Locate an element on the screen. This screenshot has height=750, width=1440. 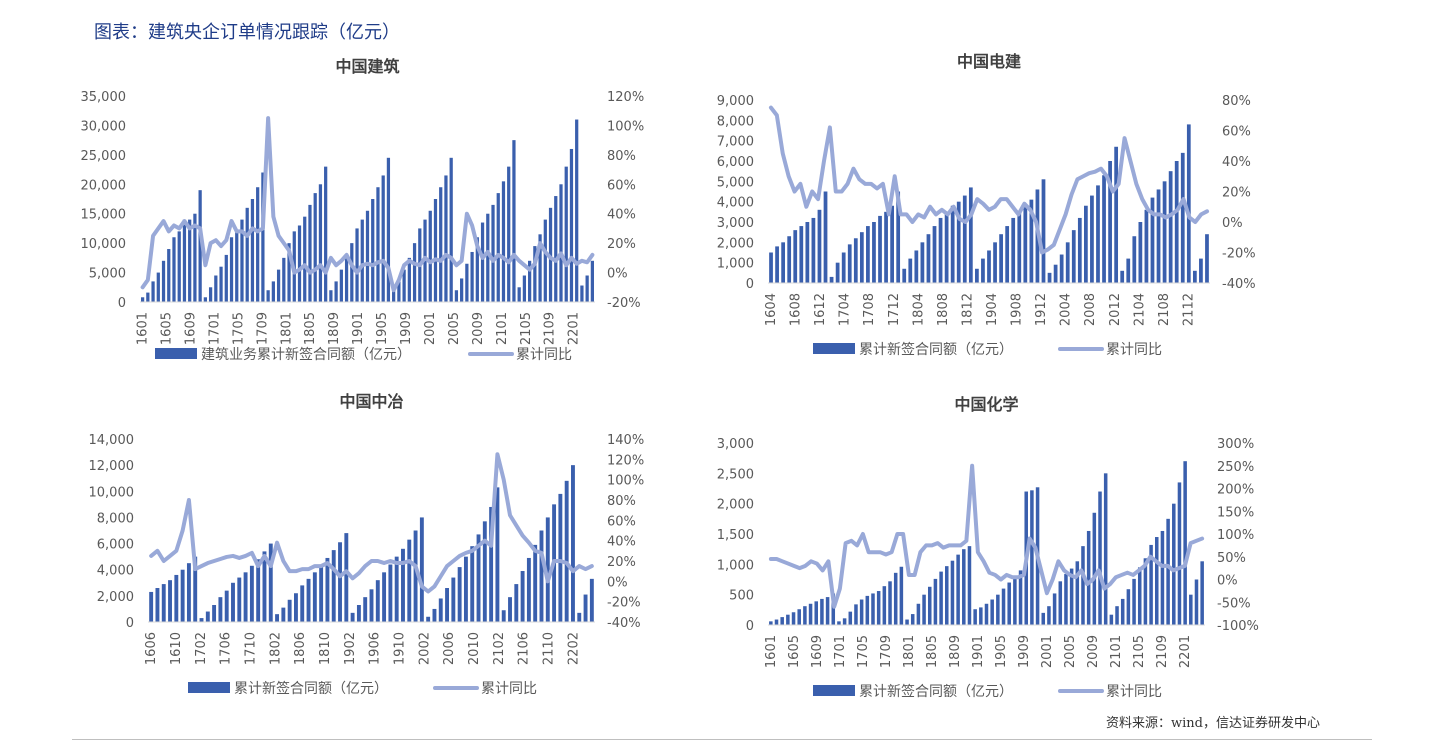
y-right-tick-label: 0% is located at coordinates (617, 582).